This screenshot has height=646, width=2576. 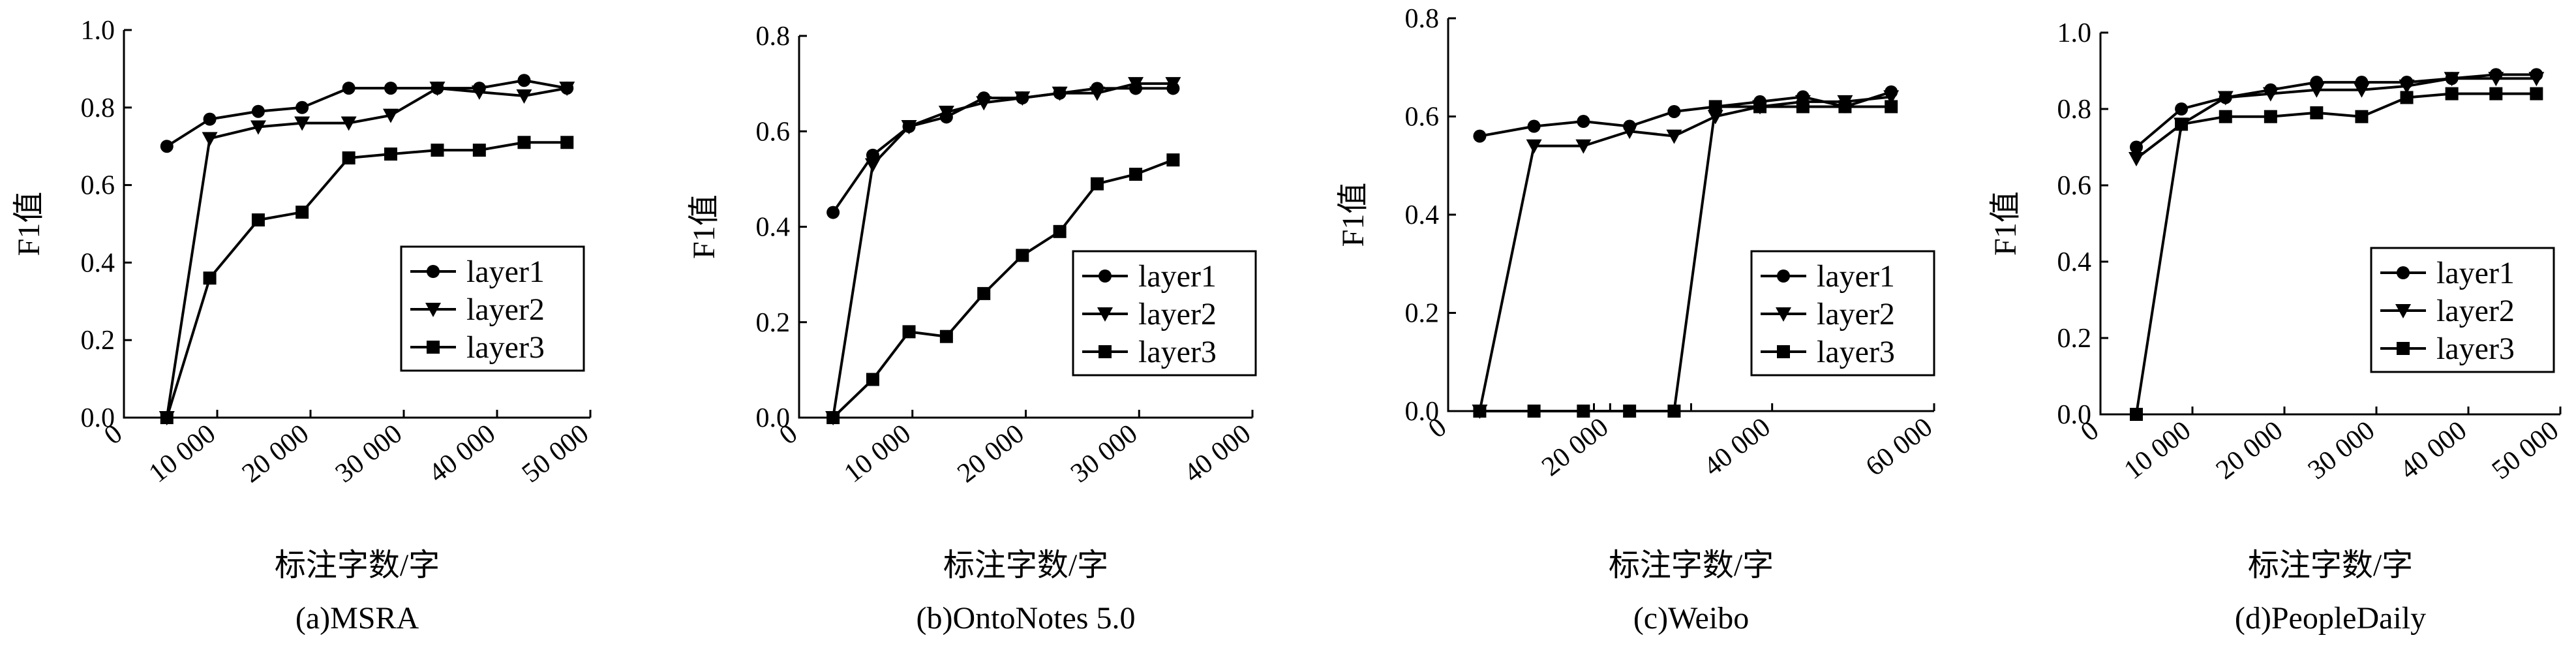 I want to click on legend-label: layer2, so click(x=1177, y=314).